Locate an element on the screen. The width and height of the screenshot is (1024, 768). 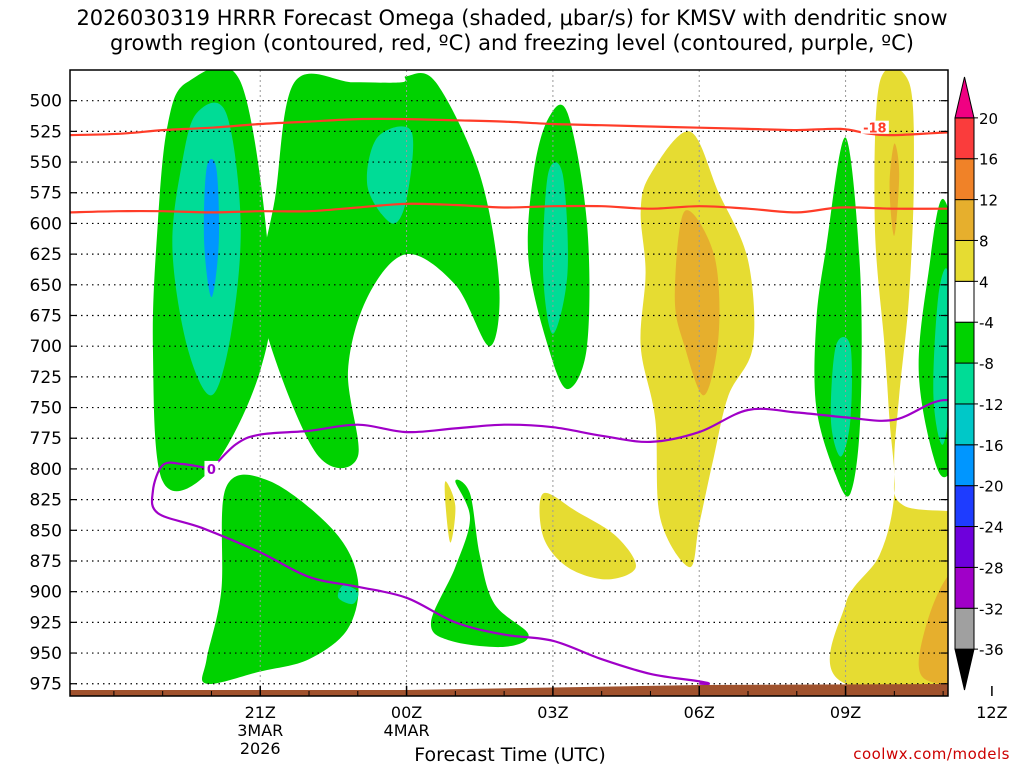
y-tick-label-15: 875 is located at coordinates (46, 562).